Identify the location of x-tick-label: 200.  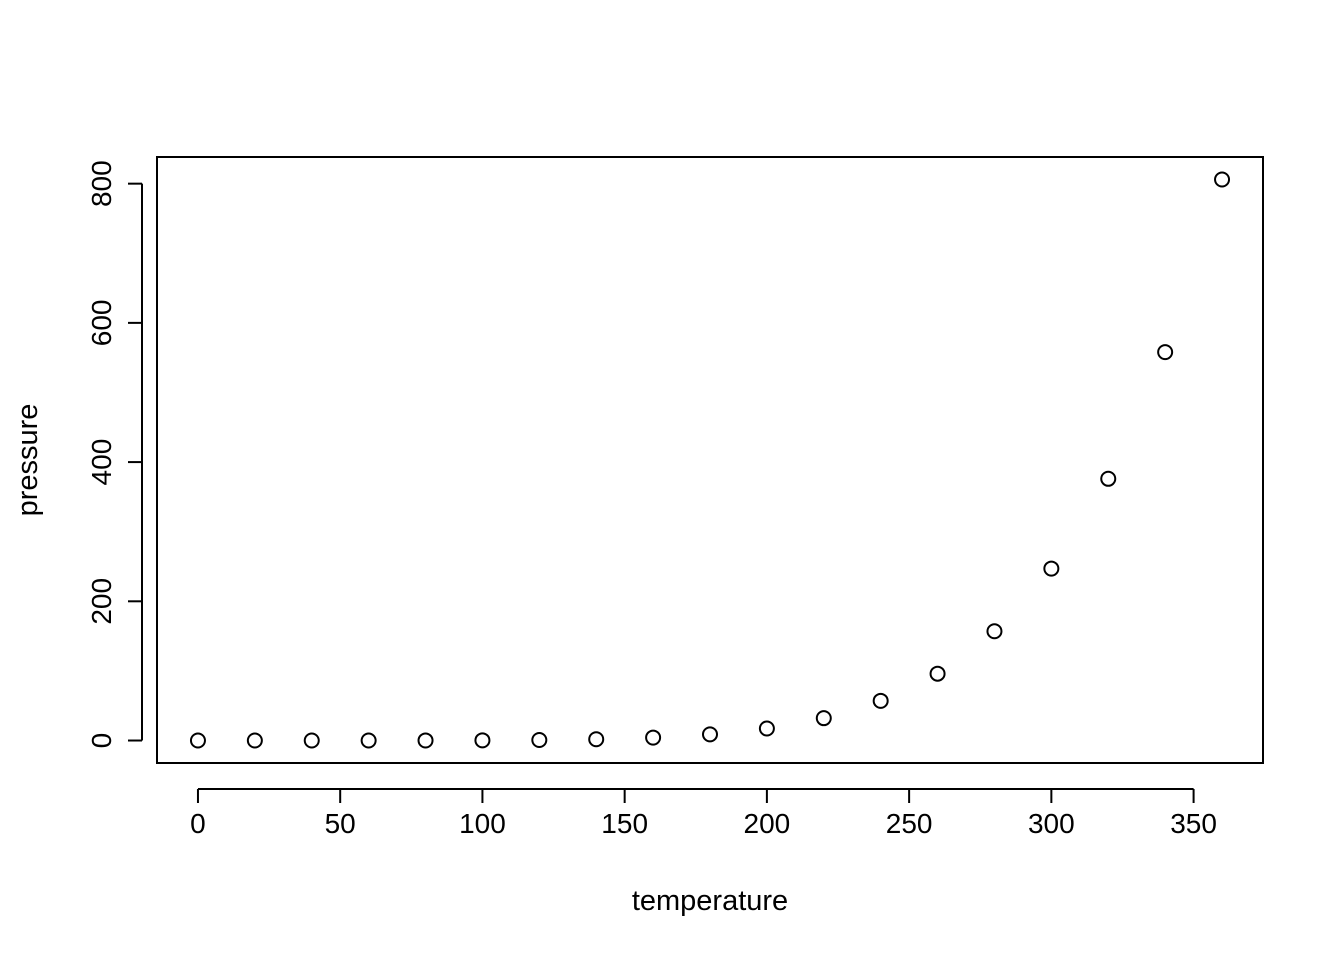
(767, 823).